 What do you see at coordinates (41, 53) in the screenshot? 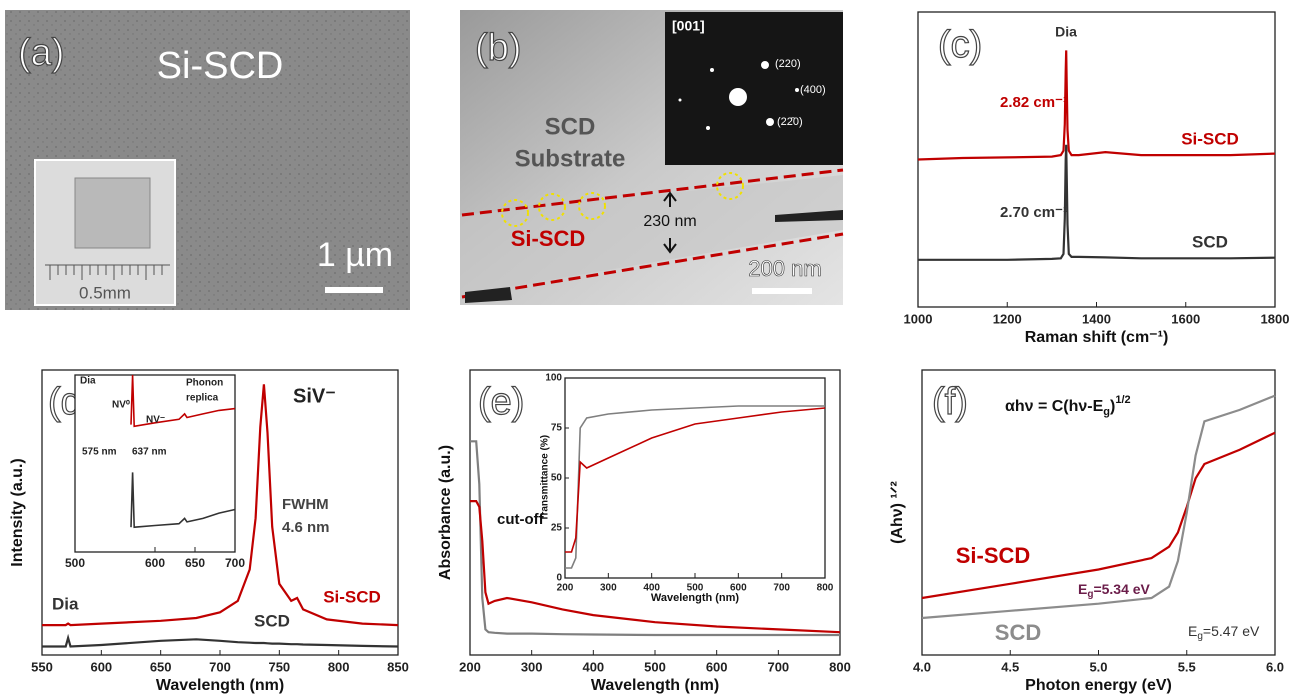
I see `panel-label: (a)` at bounding box center [41, 53].